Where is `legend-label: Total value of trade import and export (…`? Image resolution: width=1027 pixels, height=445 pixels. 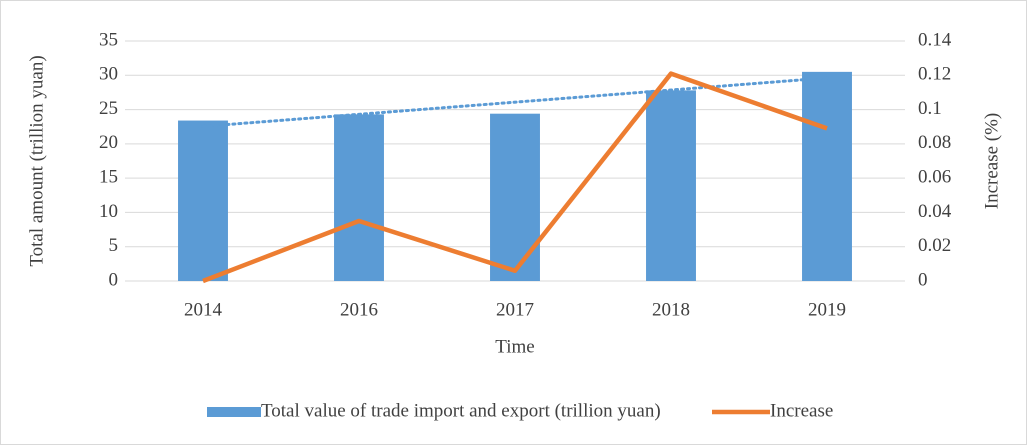 legend-label: Total value of trade import and export (… is located at coordinates (461, 410).